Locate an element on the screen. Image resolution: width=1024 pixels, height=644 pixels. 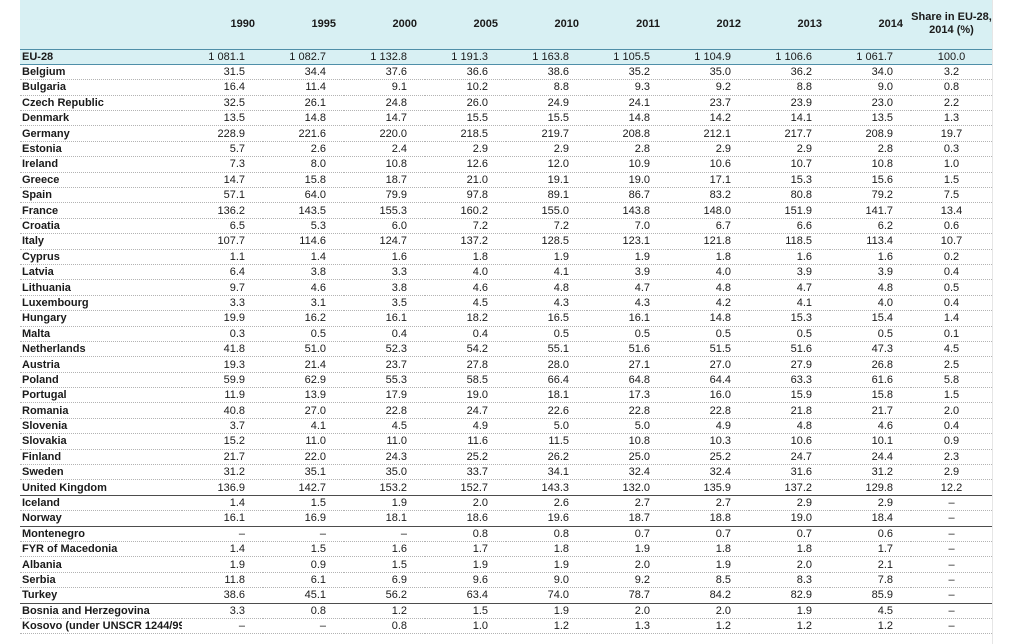
value-cell: 16.1 is located at coordinates (384, 318).